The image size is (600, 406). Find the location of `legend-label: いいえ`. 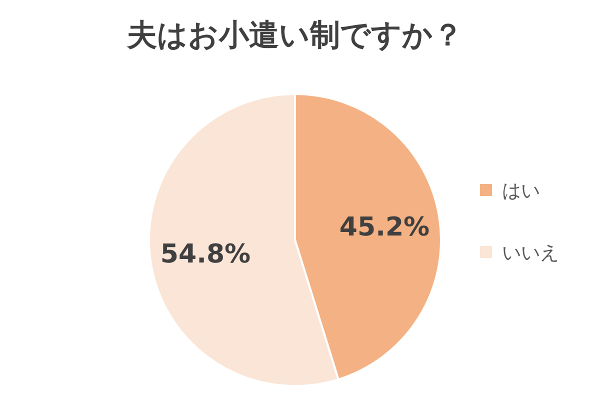

legend-label: いいえ is located at coordinates (530, 253).